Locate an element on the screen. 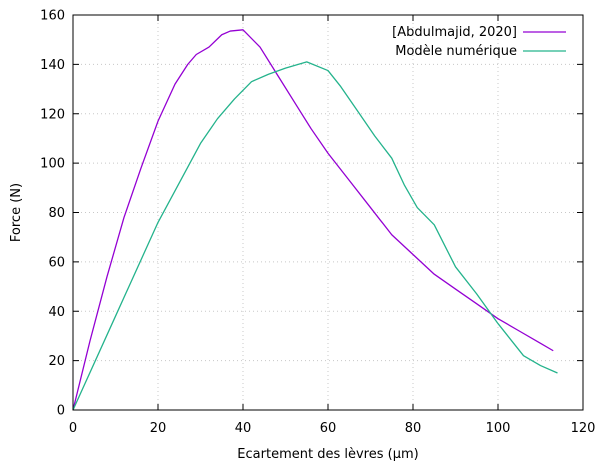 This screenshot has height=469, width=598. y-tick-label: 140 is located at coordinates (52, 65).